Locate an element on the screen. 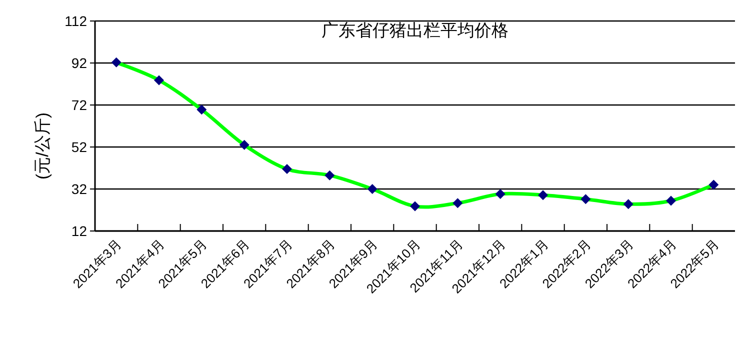  y-tick-label: 32 is located at coordinates (79, 189).